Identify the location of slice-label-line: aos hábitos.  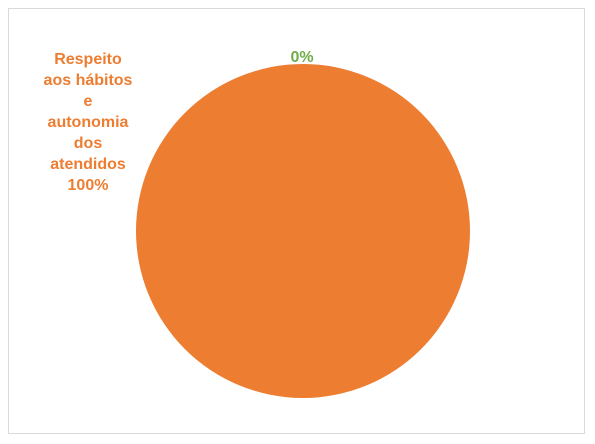
(88, 80).